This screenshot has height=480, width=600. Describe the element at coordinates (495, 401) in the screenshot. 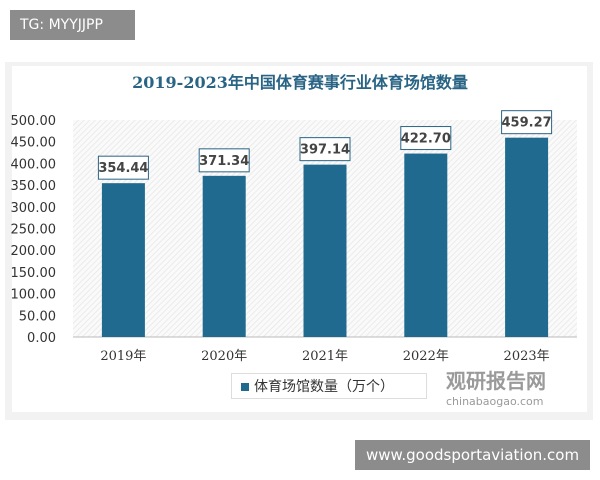

I see `watermark-url: chinabaogao.com` at that location.